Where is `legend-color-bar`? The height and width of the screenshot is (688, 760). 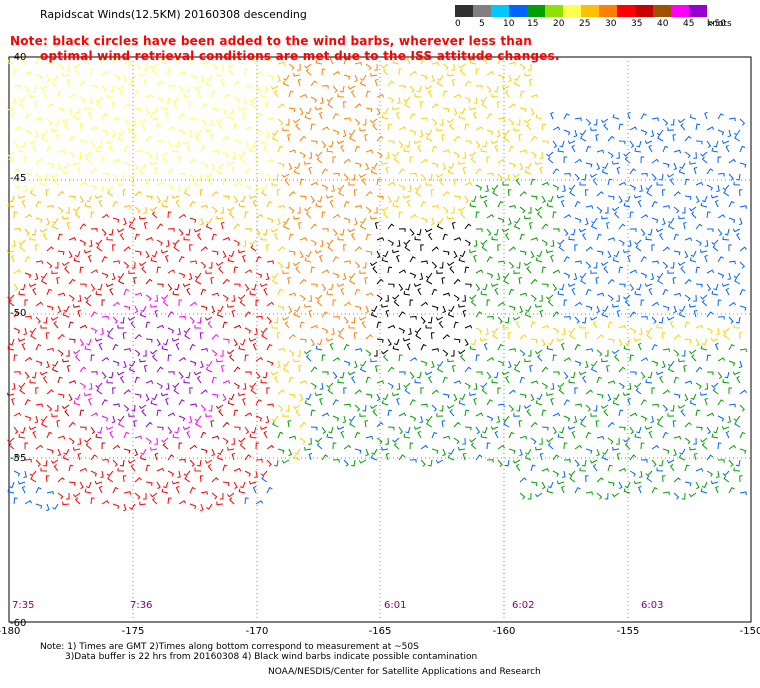
legend-color-bar is located at coordinates (607, 11).